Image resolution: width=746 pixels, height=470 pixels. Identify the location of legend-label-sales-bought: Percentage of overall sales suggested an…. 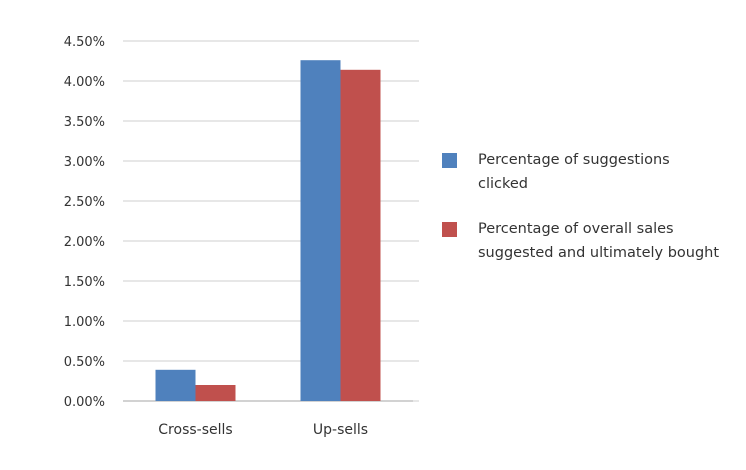
(599, 241).